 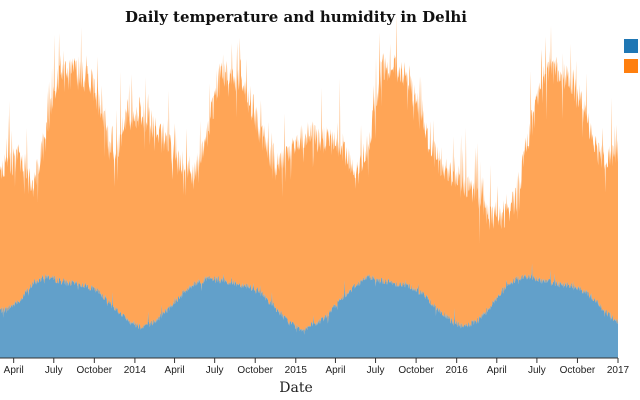 I want to click on x-tick-label: 2016, so click(x=457, y=370).